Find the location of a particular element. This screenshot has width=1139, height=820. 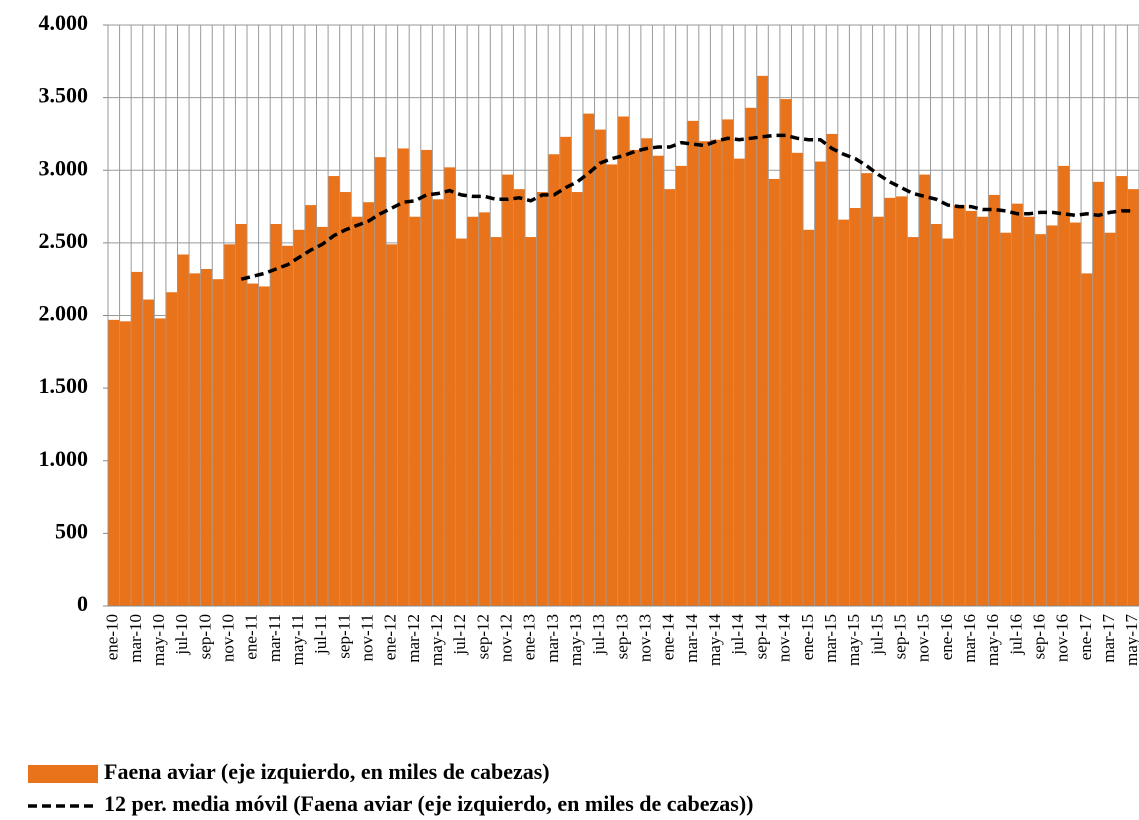

y-tick-label: 3.000 is located at coordinates (64, 167).